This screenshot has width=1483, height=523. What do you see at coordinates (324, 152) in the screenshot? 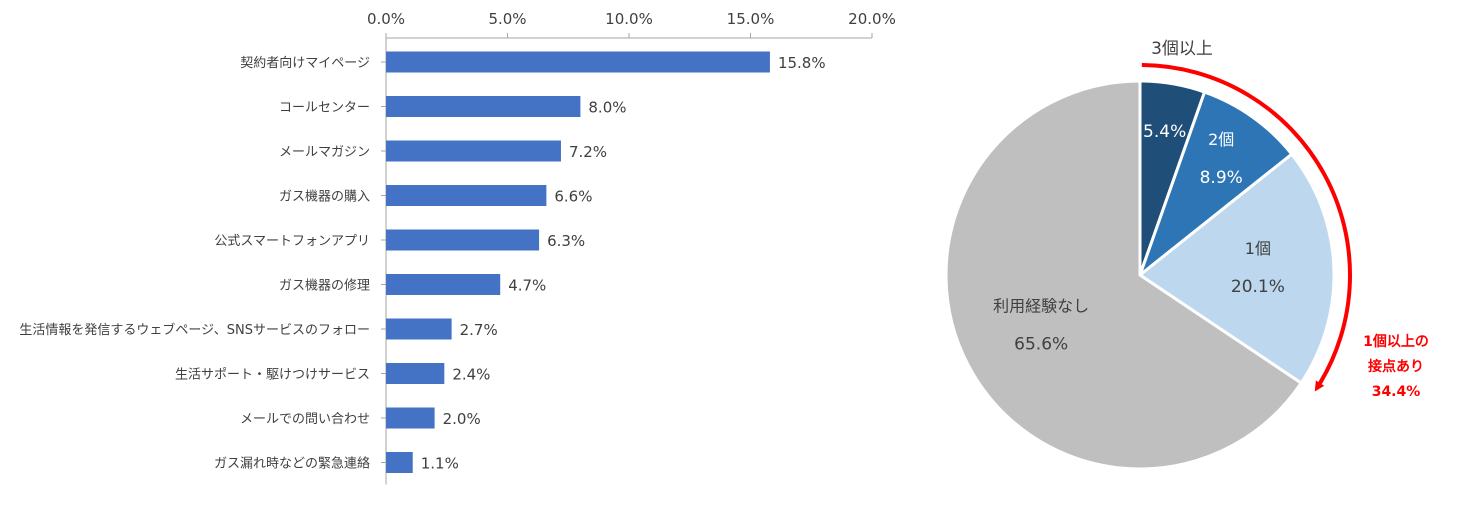
I see `category-label: メールマガジン` at bounding box center [324, 152].